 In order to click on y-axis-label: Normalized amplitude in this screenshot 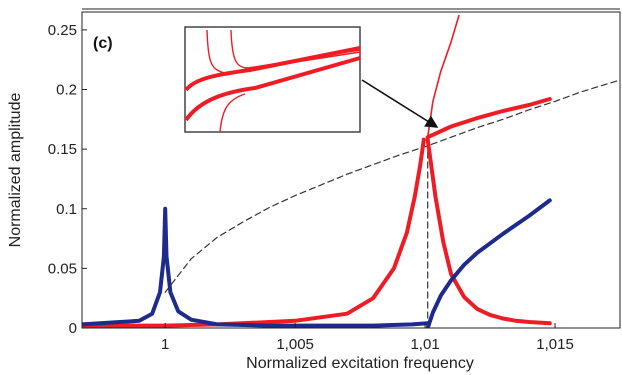, I will do `click(15, 170)`.